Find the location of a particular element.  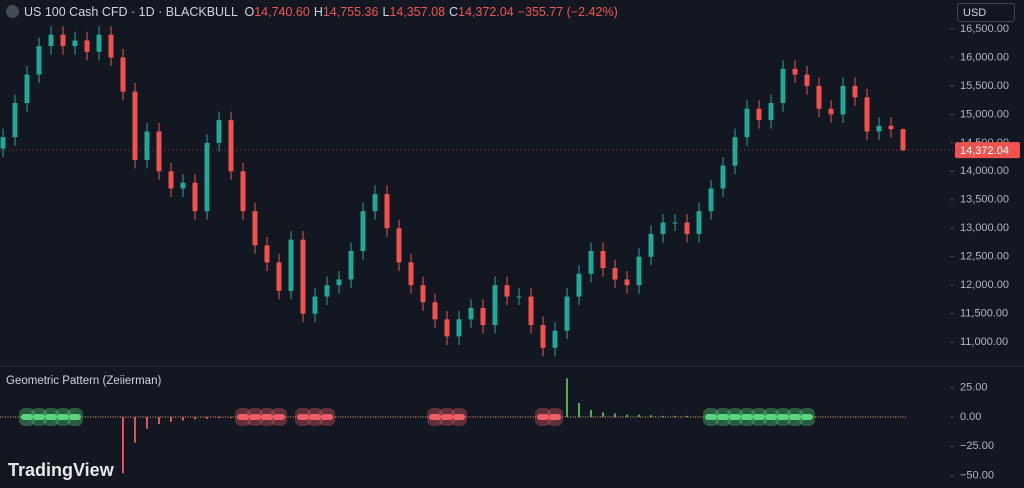

y-tick-label: −25.00 is located at coordinates (977, 446).